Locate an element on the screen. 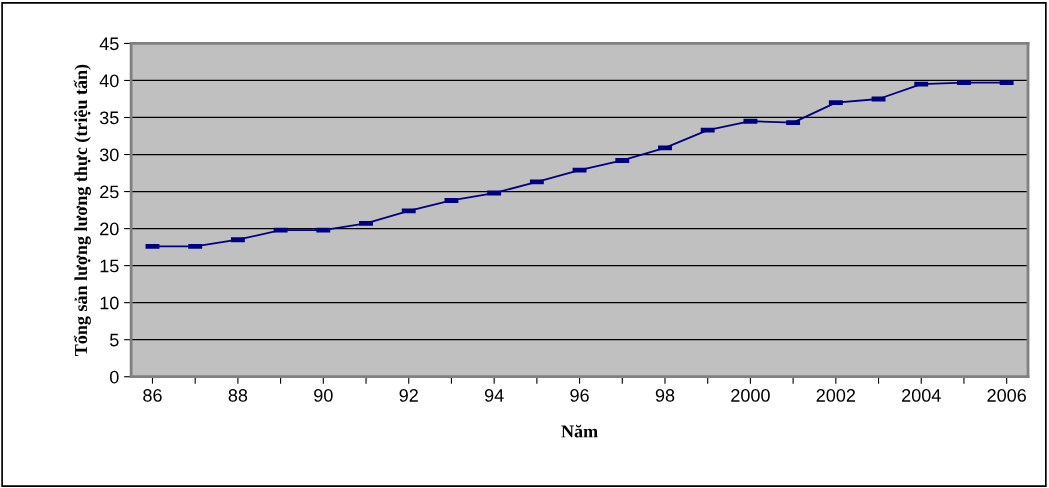 The image size is (1049, 488). x-axis-title: Năm is located at coordinates (579, 431).